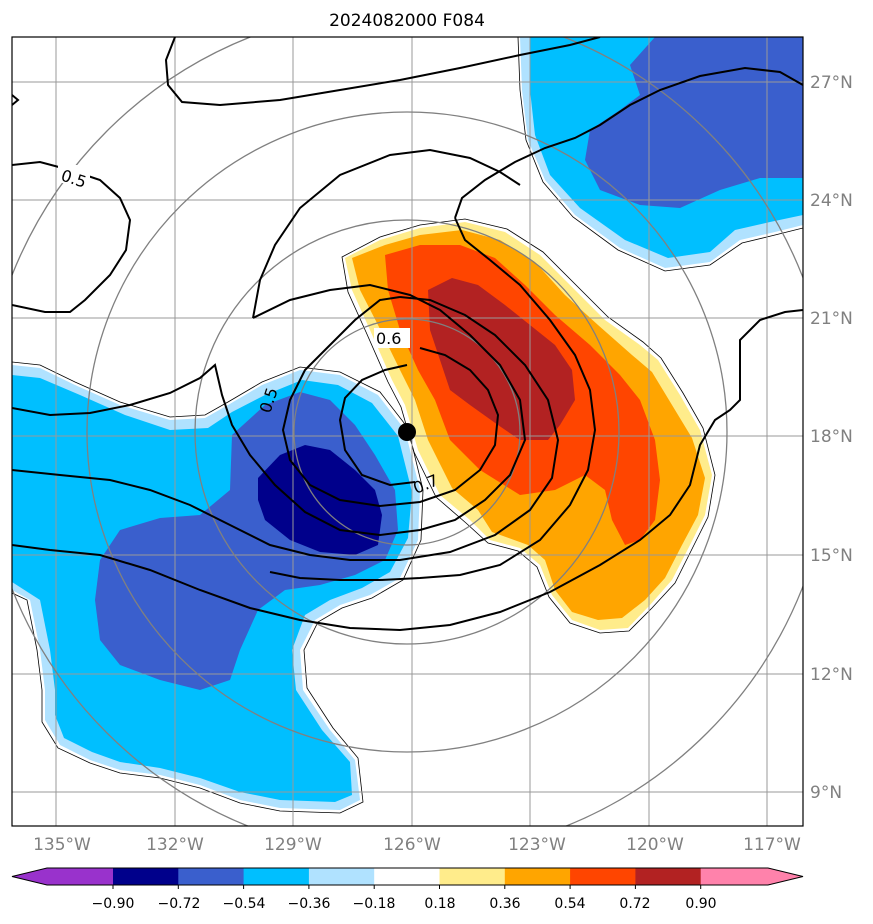 The height and width of the screenshot is (924, 873). I want to click on lat-label: 9°N, so click(826, 793).